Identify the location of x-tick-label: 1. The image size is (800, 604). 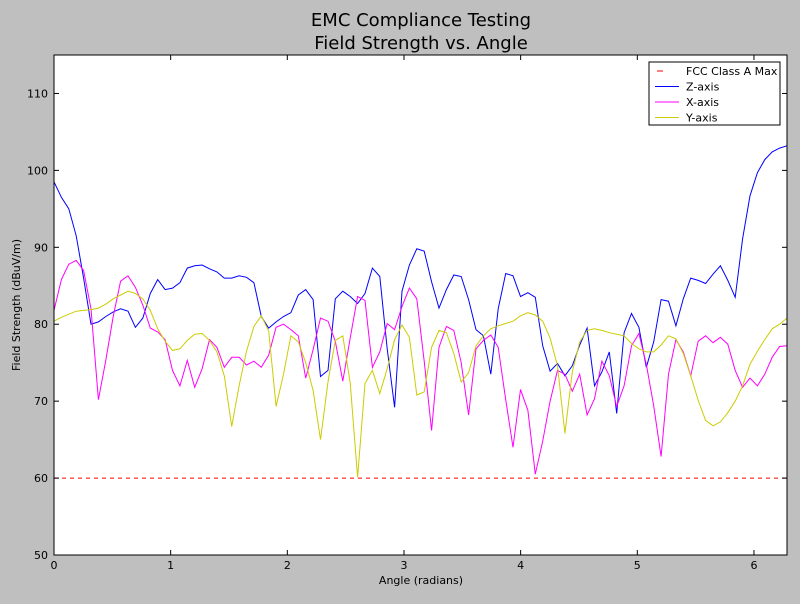
(170, 565).